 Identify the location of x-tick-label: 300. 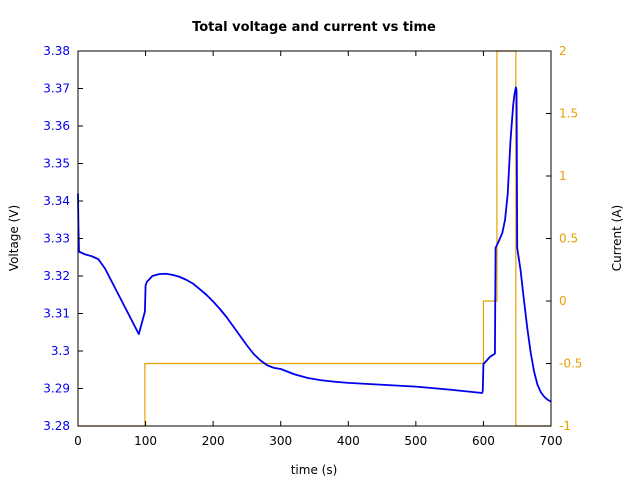
(280, 441).